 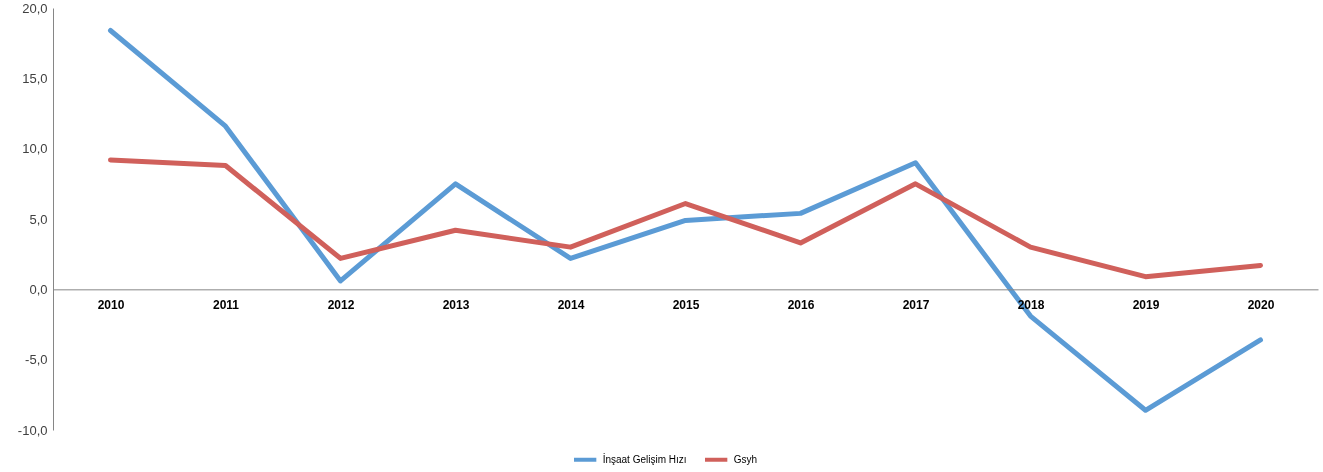 What do you see at coordinates (35, 149) in the screenshot?
I see `y-tick-label: 10,0` at bounding box center [35, 149].